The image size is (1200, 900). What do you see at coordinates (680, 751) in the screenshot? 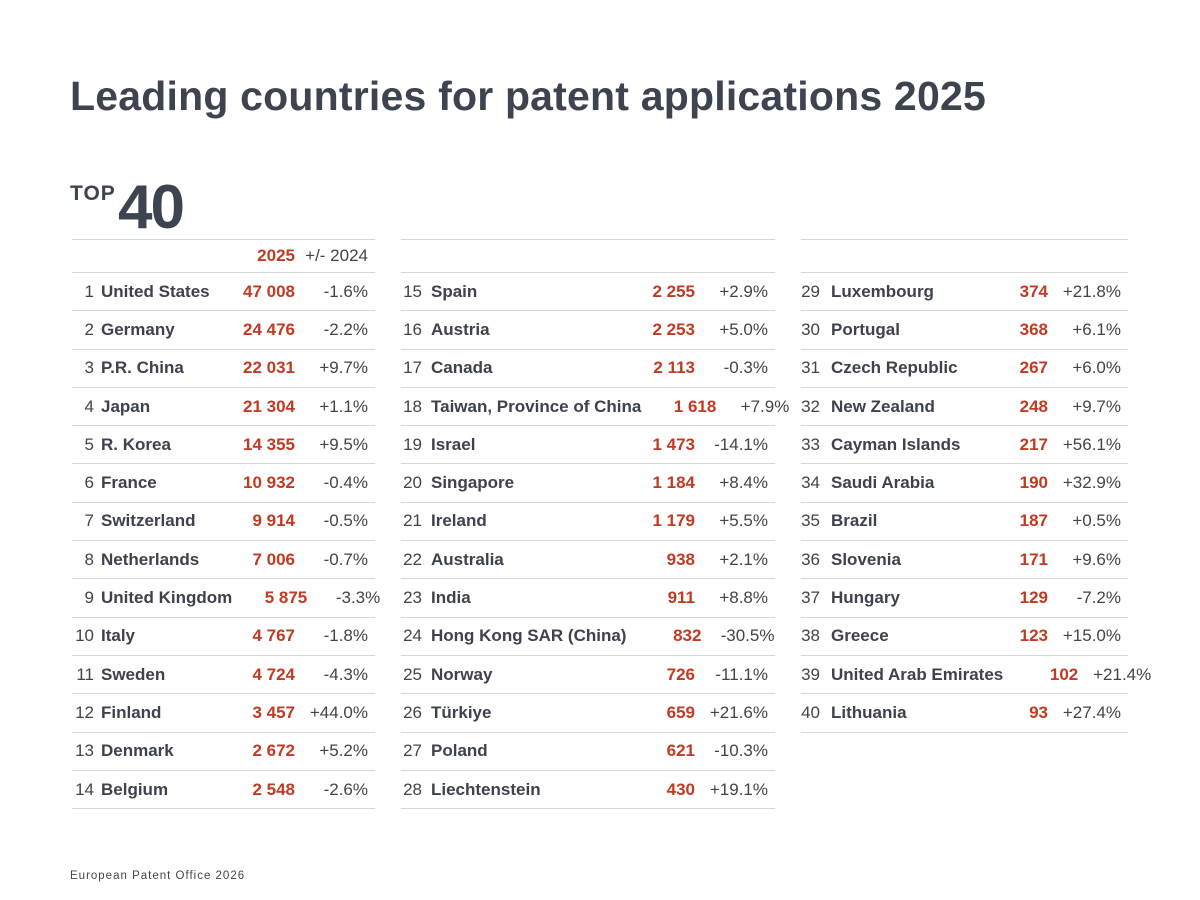
I see `applications-value: 621` at bounding box center [680, 751].